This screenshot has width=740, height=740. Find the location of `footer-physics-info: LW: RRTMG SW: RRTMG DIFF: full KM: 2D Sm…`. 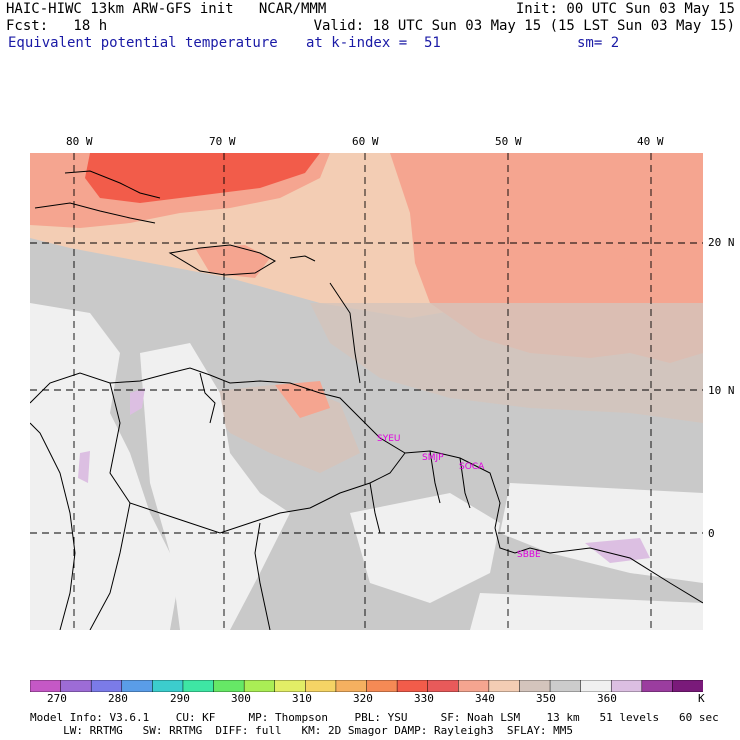

footer-physics-info: LW: RRTMG SW: RRTMG DIFF: full KM: 2D Sm… is located at coordinates (302, 730).